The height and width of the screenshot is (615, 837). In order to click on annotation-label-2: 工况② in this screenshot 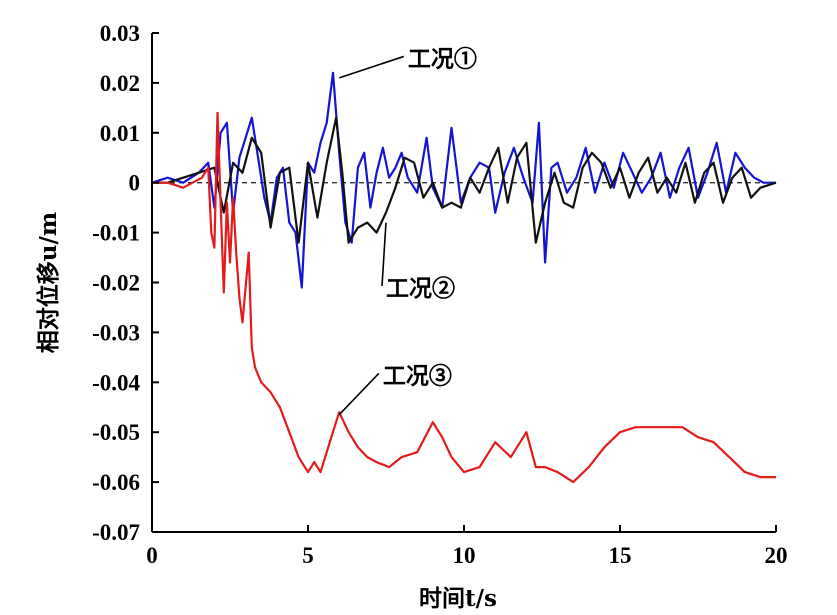, I will do `click(420, 288)`.